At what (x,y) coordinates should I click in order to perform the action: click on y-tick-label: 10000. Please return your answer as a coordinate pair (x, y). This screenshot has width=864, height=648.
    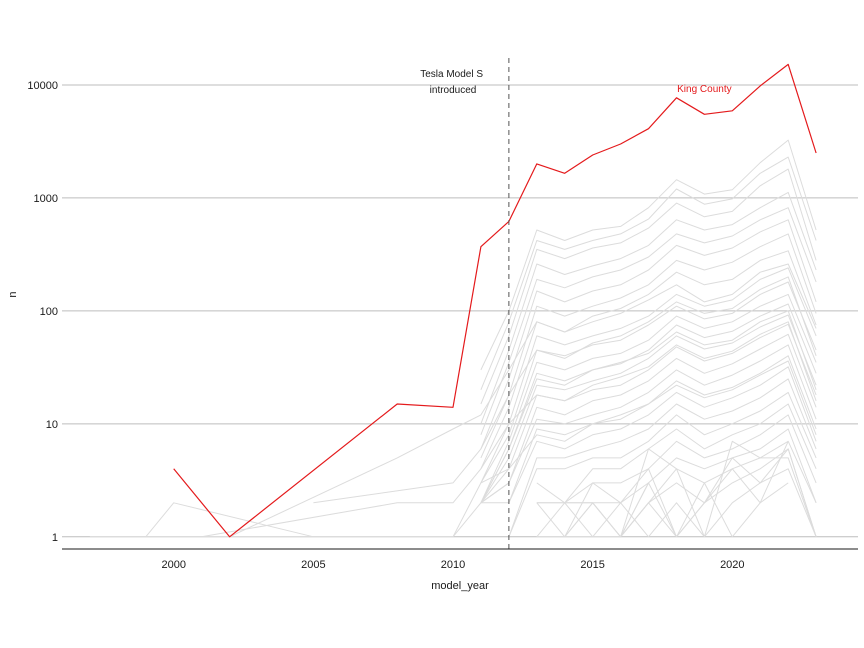
    Looking at the image, I should click on (42, 86).